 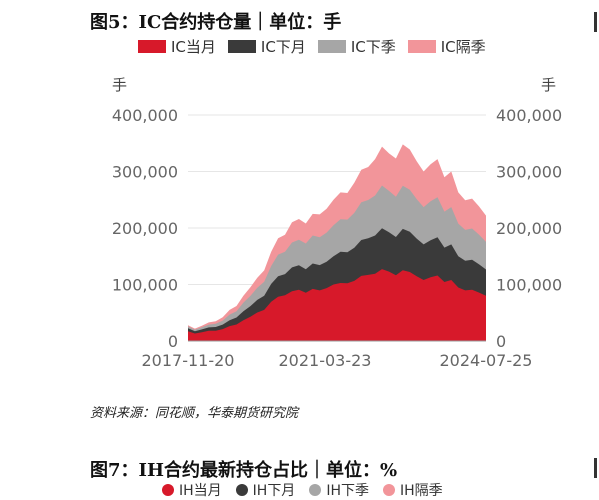 What do you see at coordinates (337, 305) in the screenshot?
I see `area-ic-current` at bounding box center [337, 305].